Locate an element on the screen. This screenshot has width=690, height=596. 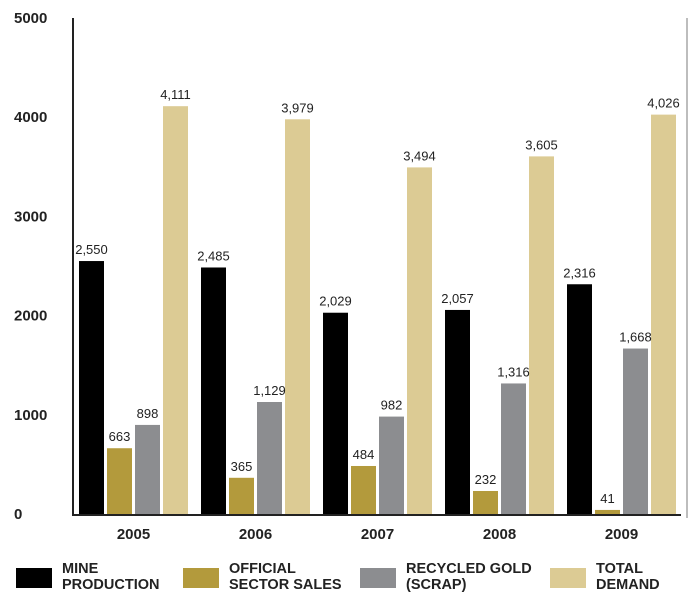
data-label: 41 is located at coordinates (607, 498).